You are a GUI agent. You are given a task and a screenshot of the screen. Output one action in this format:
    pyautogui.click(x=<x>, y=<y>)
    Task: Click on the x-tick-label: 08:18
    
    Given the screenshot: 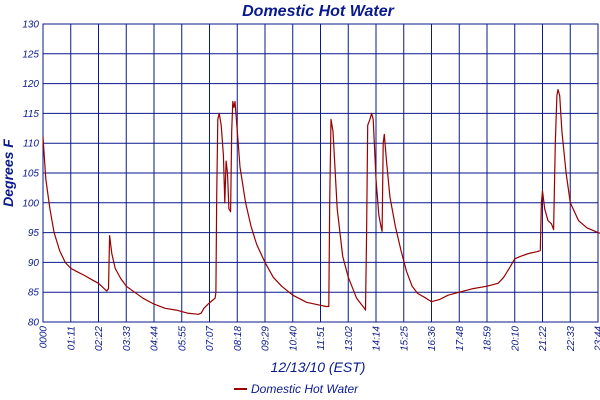 What is the action you would take?
    pyautogui.click(x=238, y=338)
    